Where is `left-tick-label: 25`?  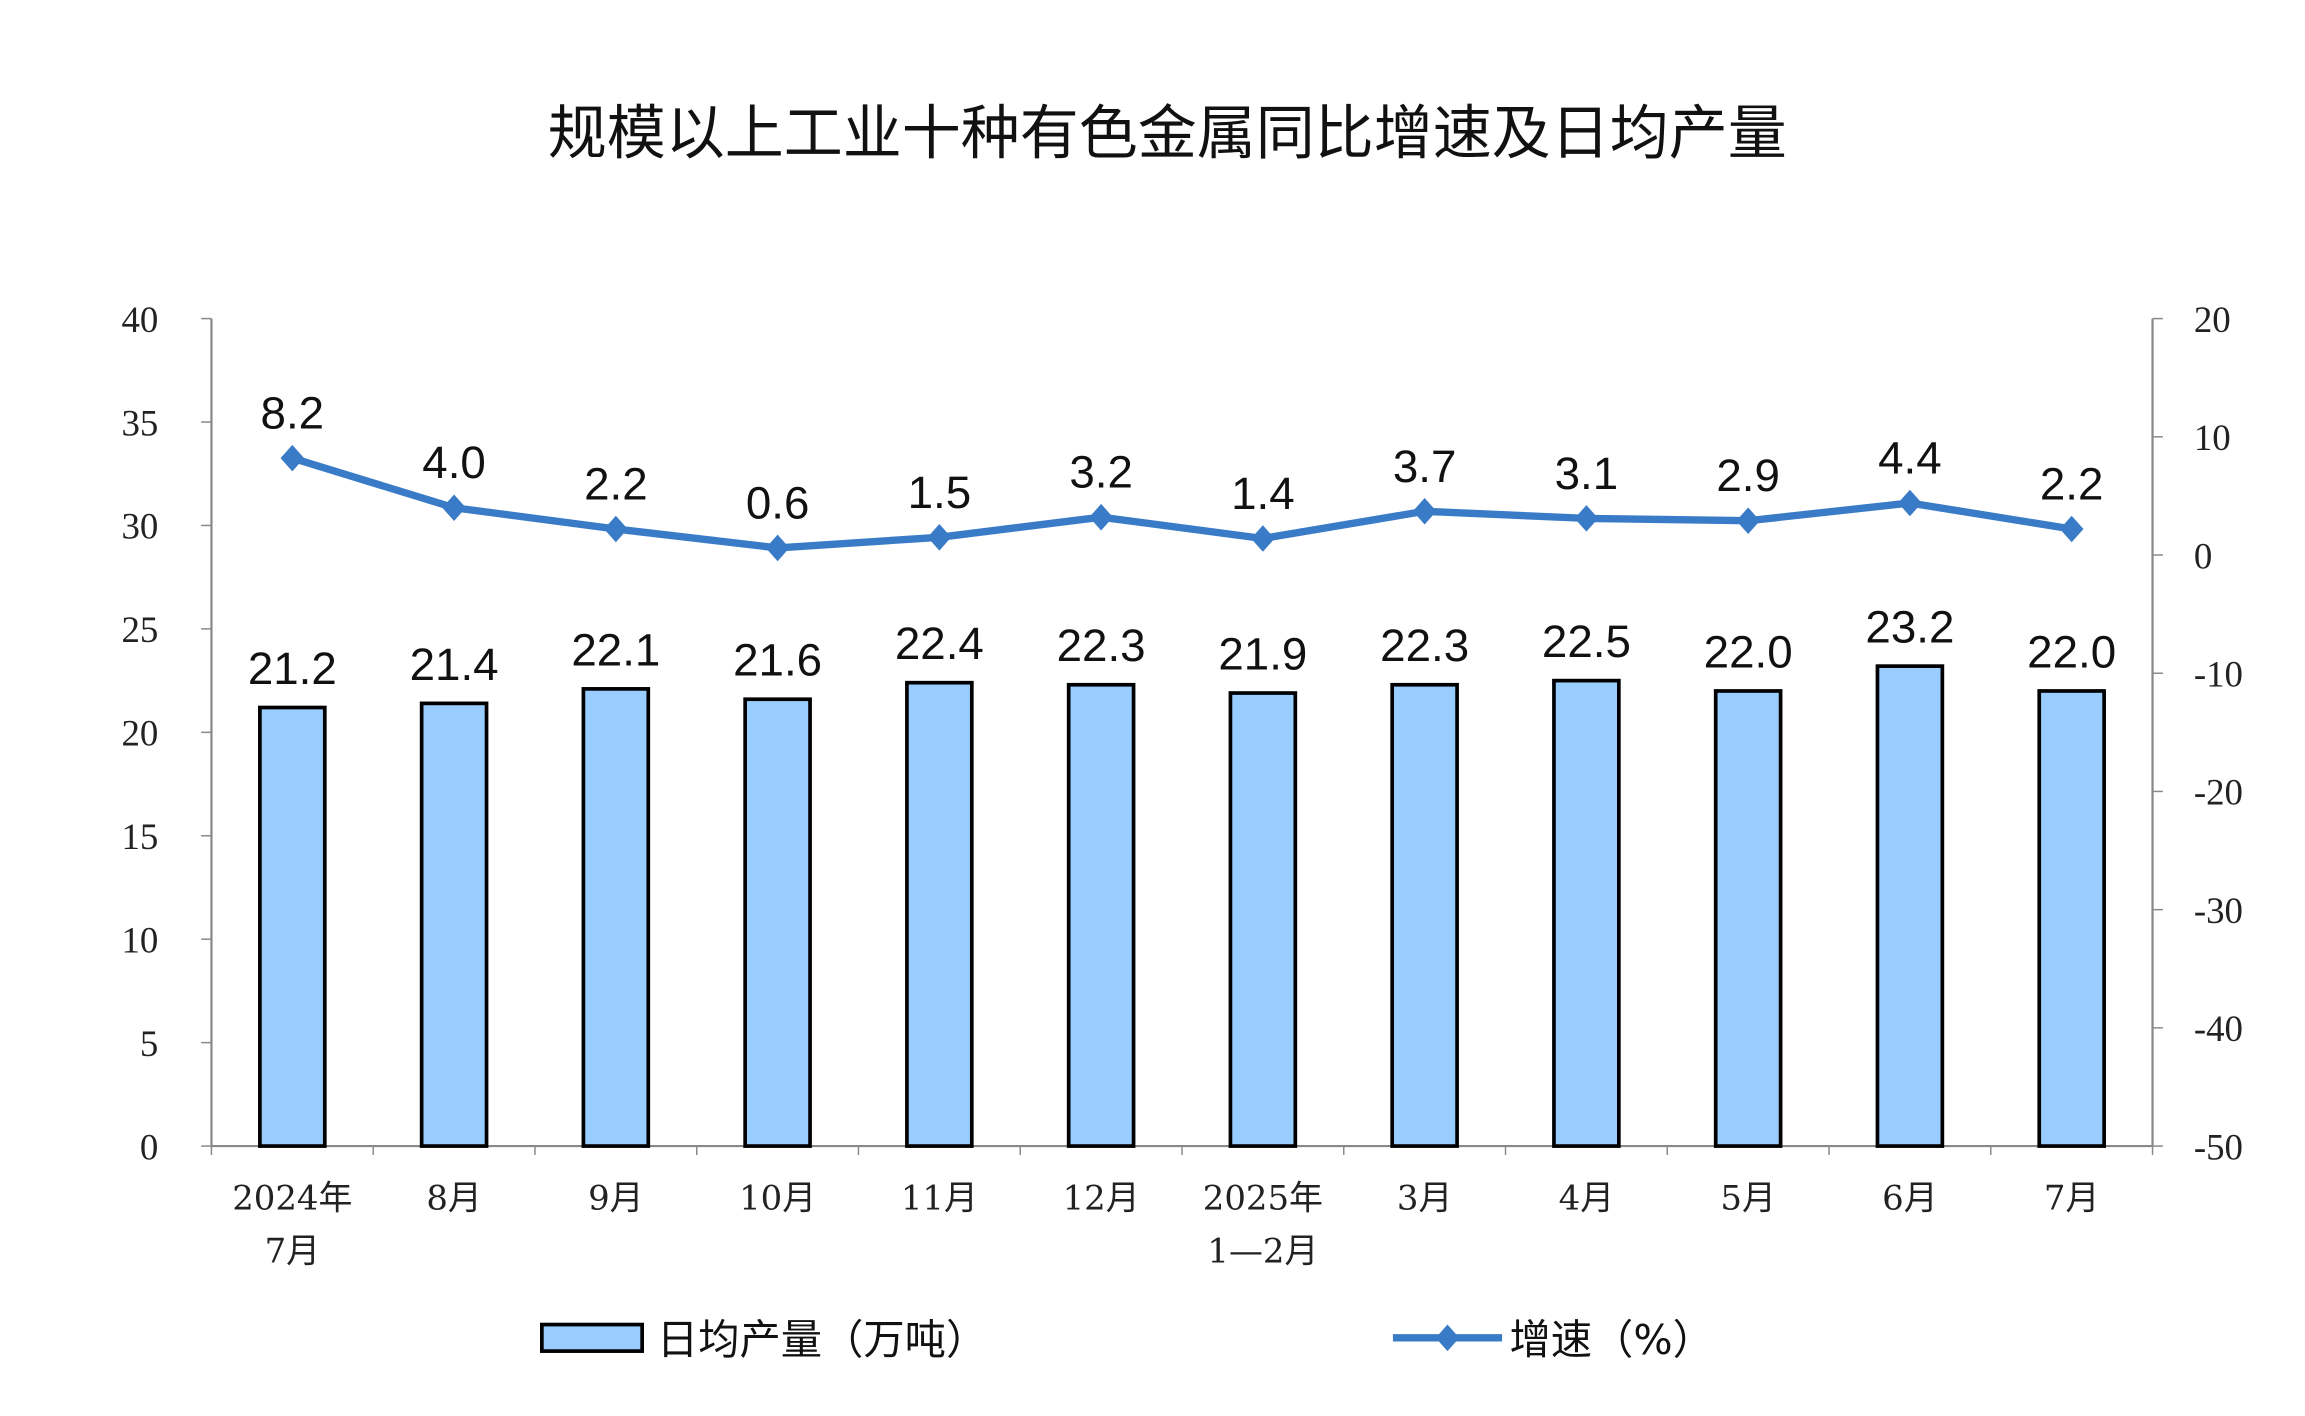 left-tick-label: 25 is located at coordinates (139, 629).